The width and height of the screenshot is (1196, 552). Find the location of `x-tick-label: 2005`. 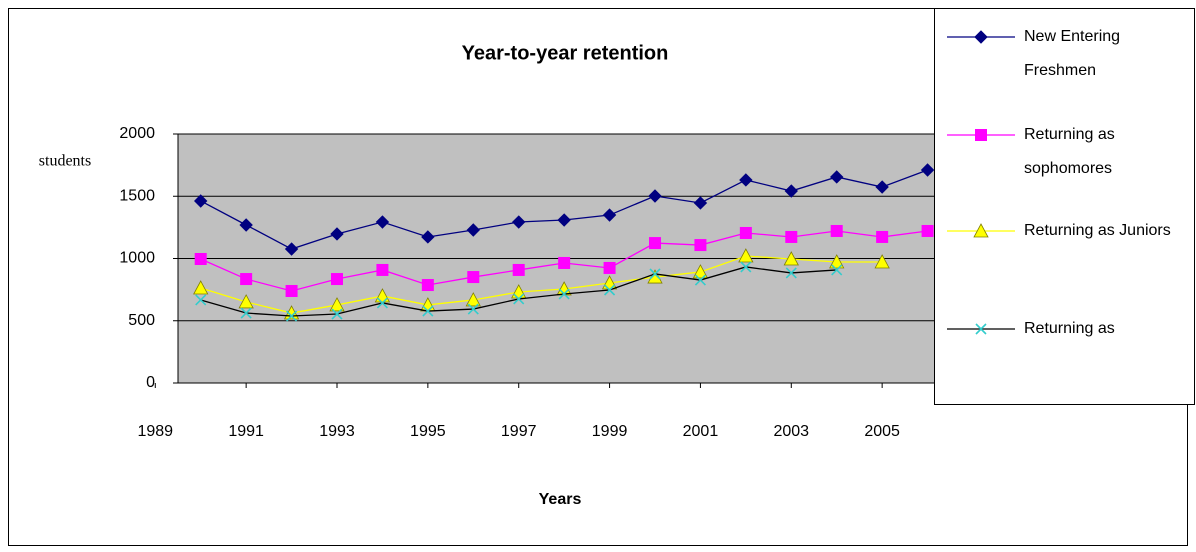

x-tick-label: 2005 is located at coordinates (882, 431).